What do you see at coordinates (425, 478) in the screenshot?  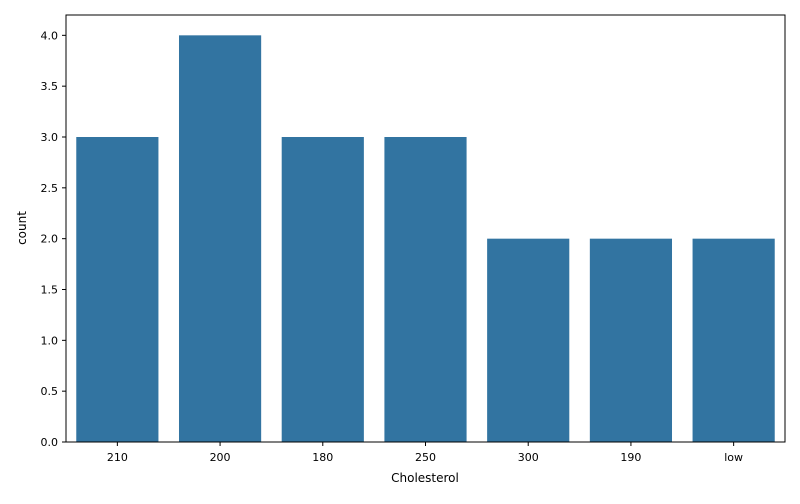 I see `x-axis-label: Cholesterol` at bounding box center [425, 478].